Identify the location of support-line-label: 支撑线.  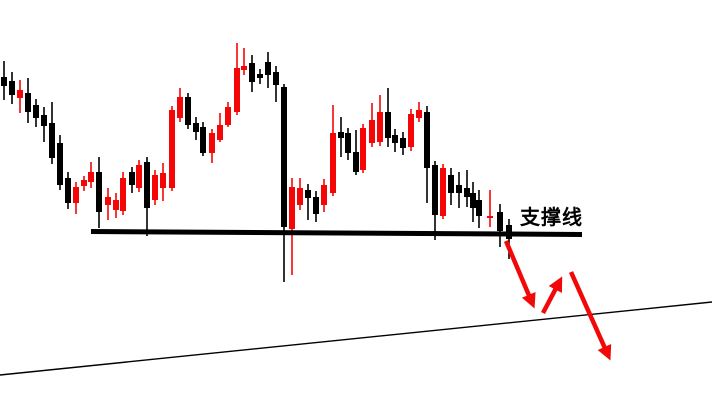
(551, 218).